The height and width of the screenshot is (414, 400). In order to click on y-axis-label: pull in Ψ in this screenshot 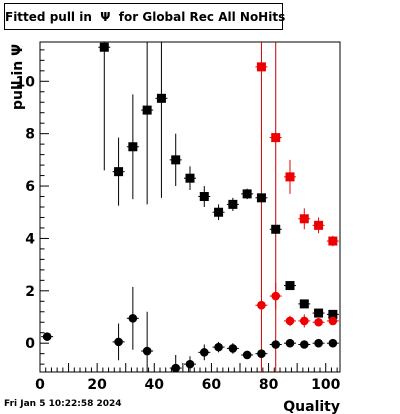, I will do `click(18, 77)`.